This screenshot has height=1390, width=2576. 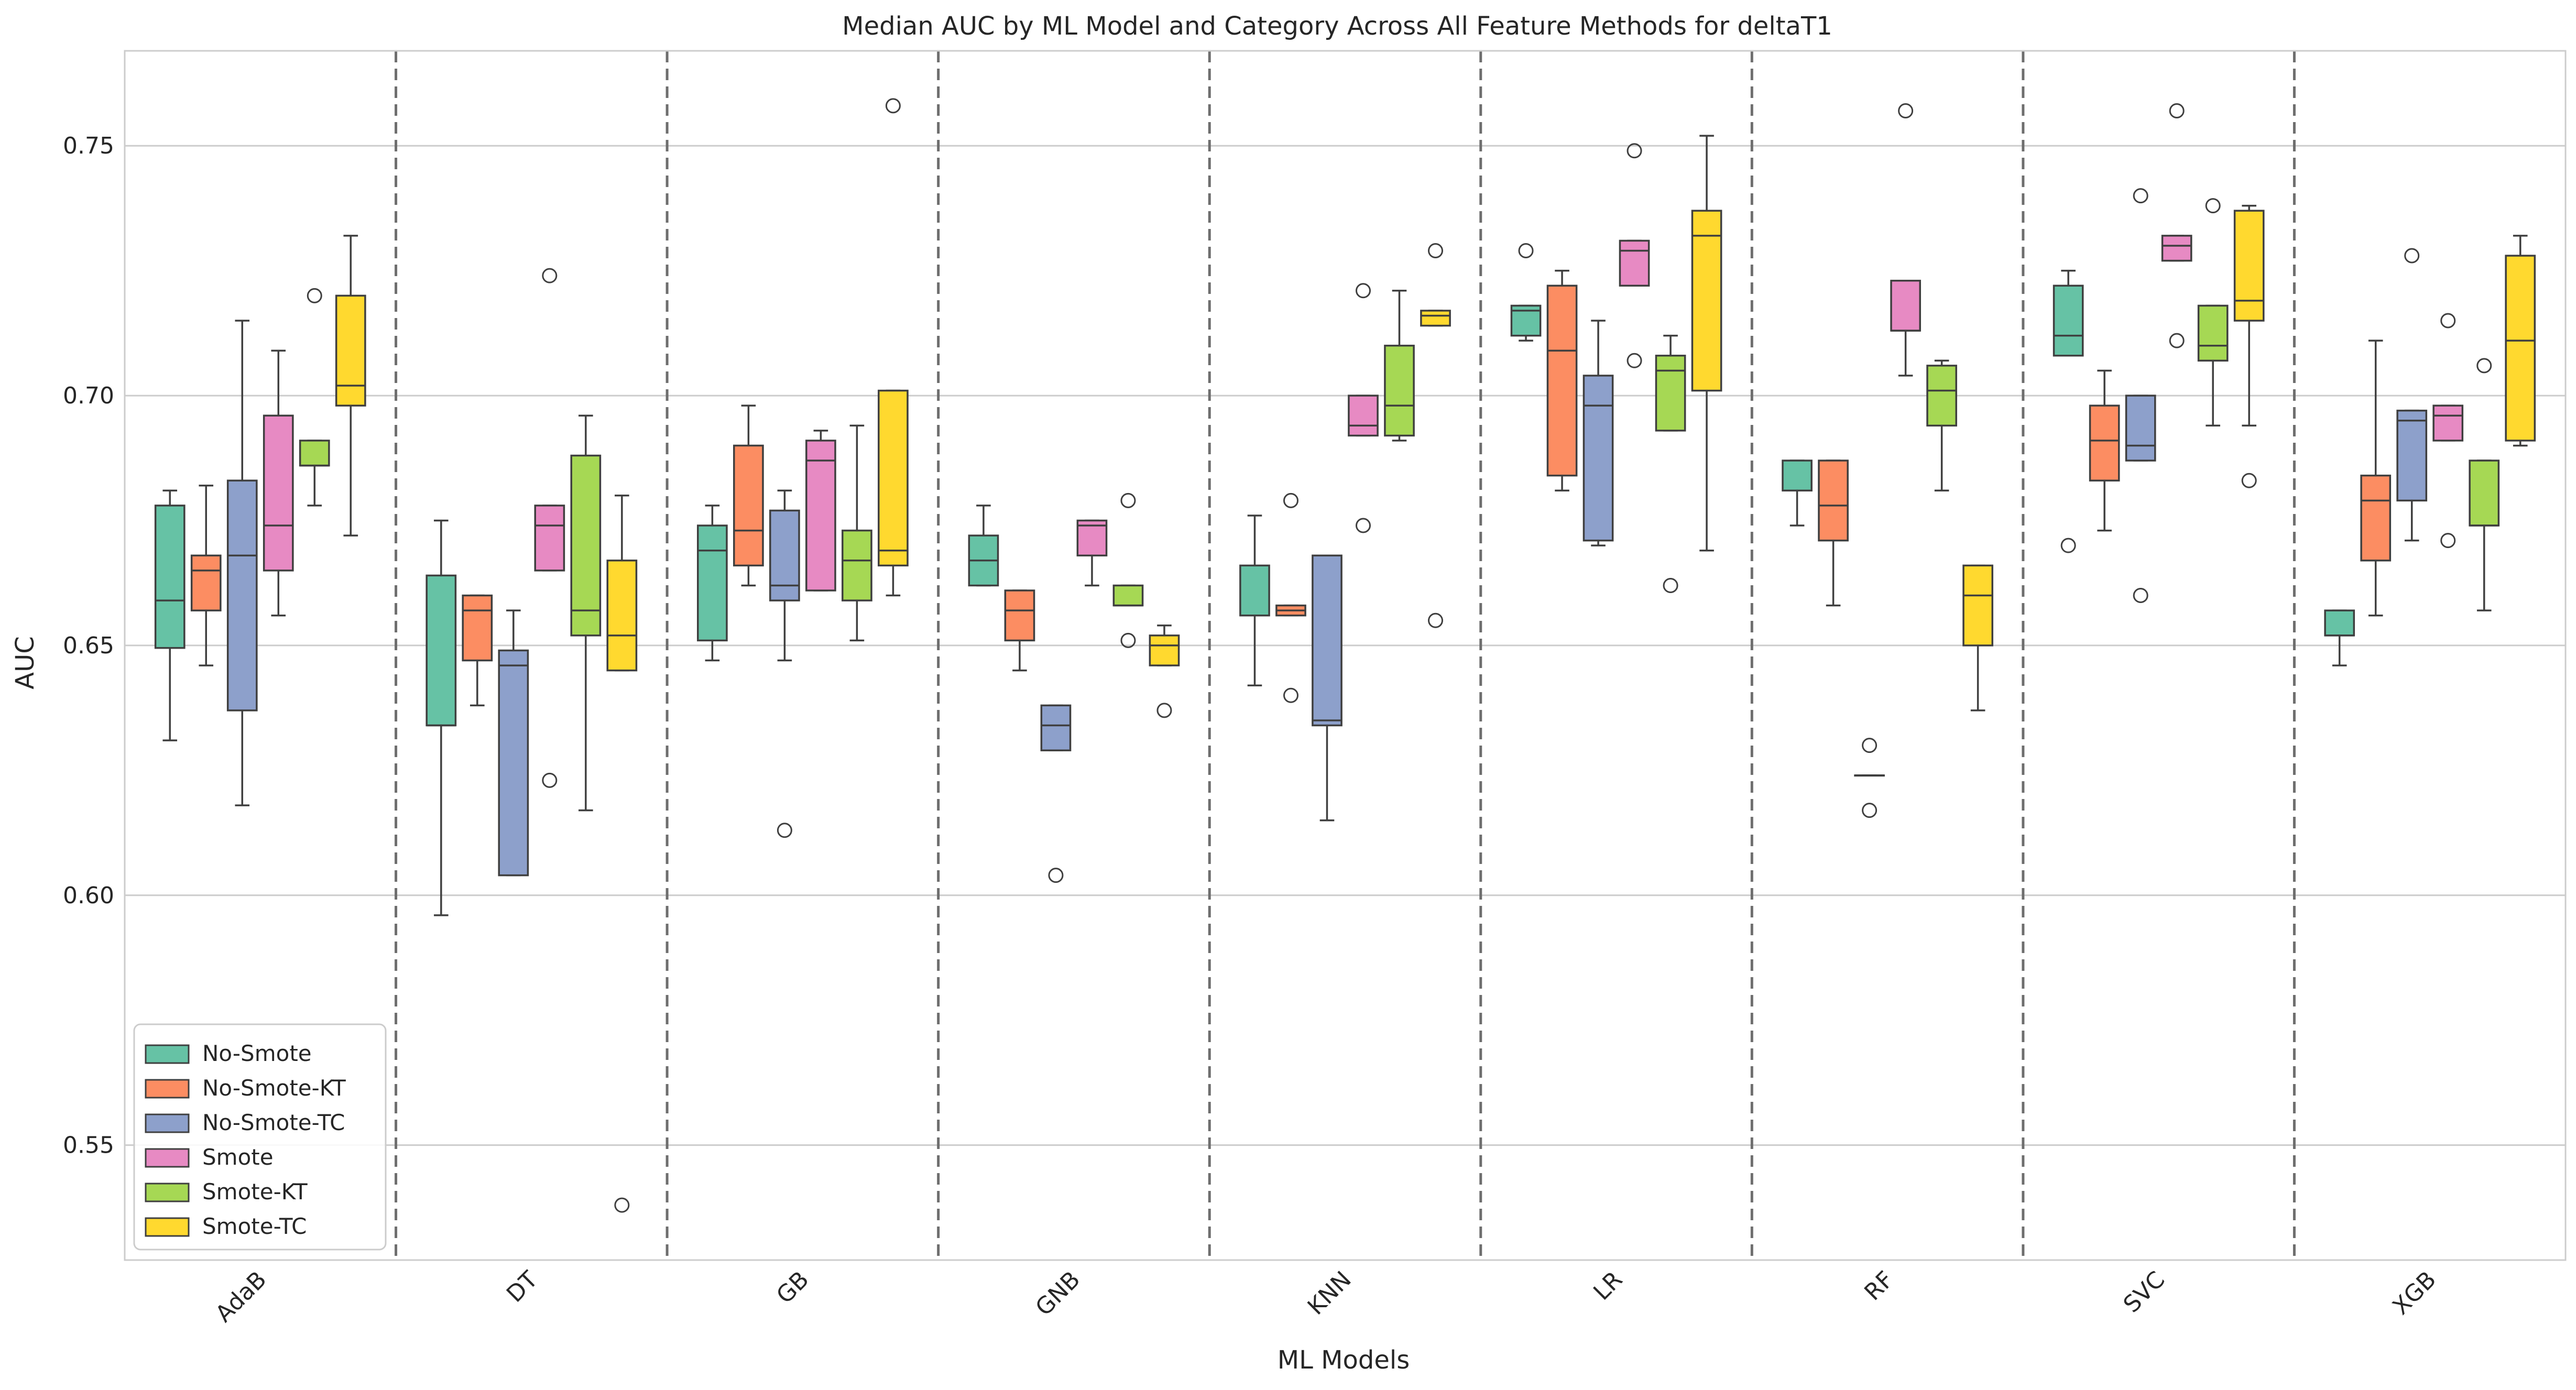 What do you see at coordinates (1834, 533) in the screenshot?
I see `box-No-Smote-KT-RF` at bounding box center [1834, 533].